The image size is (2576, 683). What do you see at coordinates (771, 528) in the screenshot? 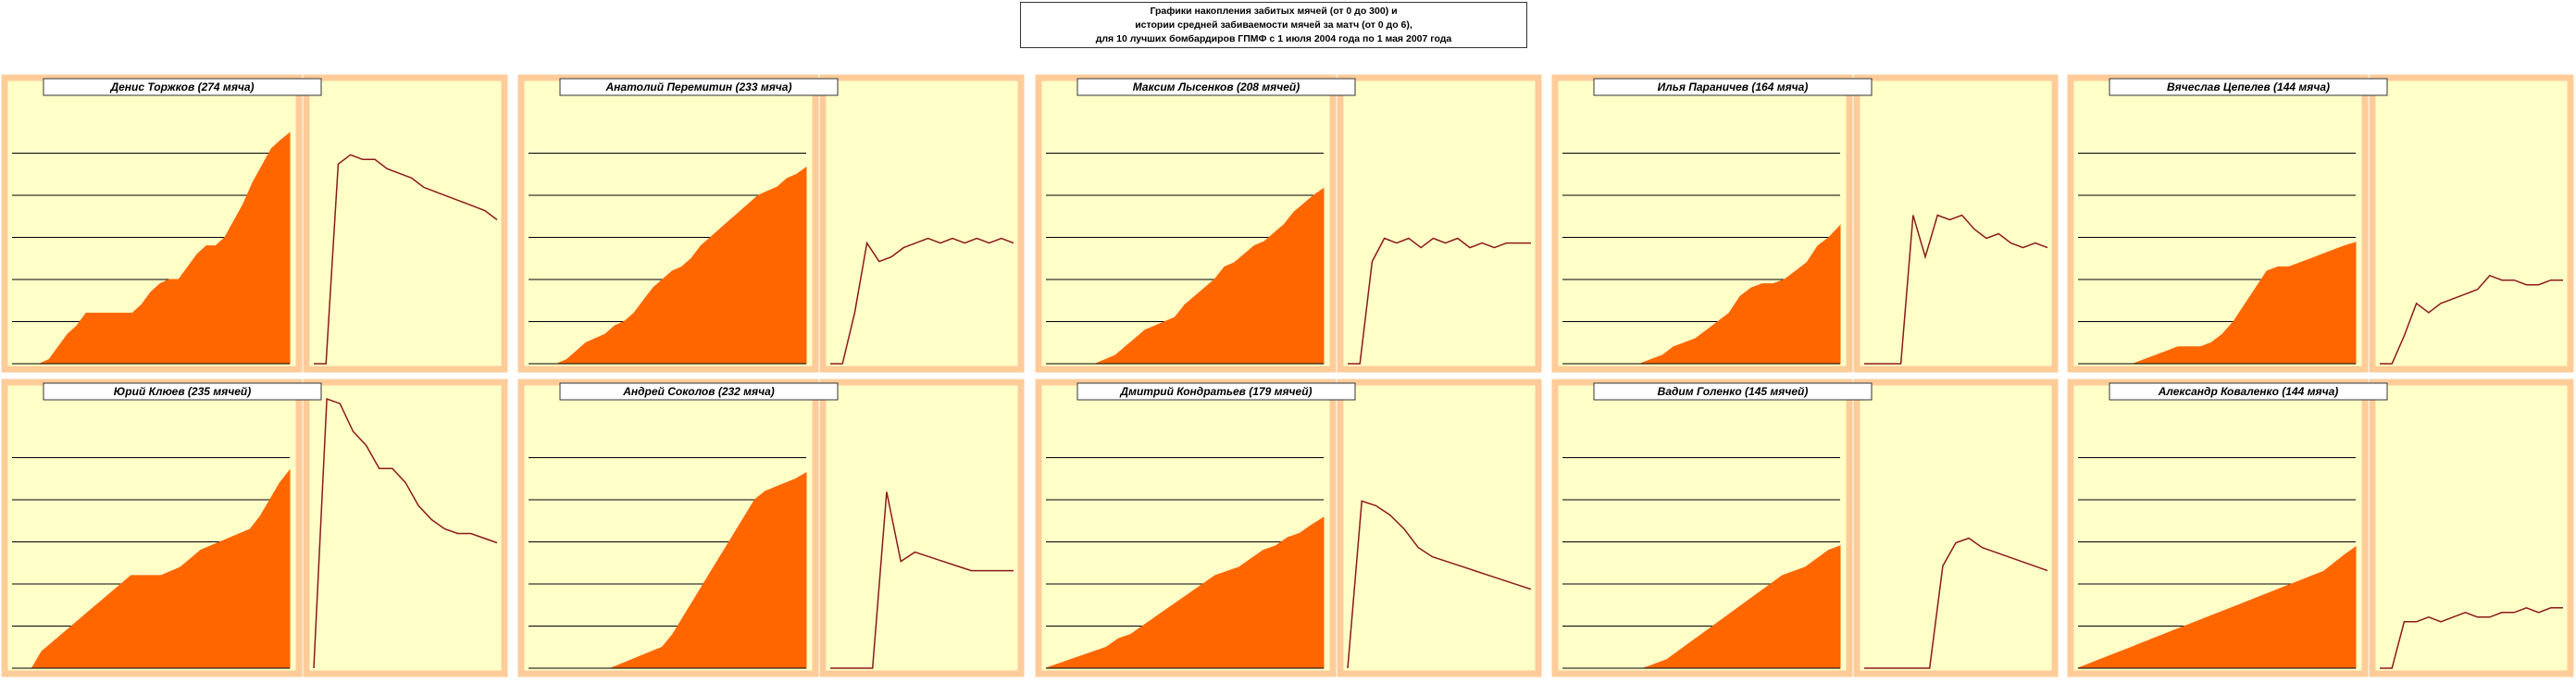
I see `player-chart-7: Андрей Соколов (232 мяча)` at bounding box center [771, 528].